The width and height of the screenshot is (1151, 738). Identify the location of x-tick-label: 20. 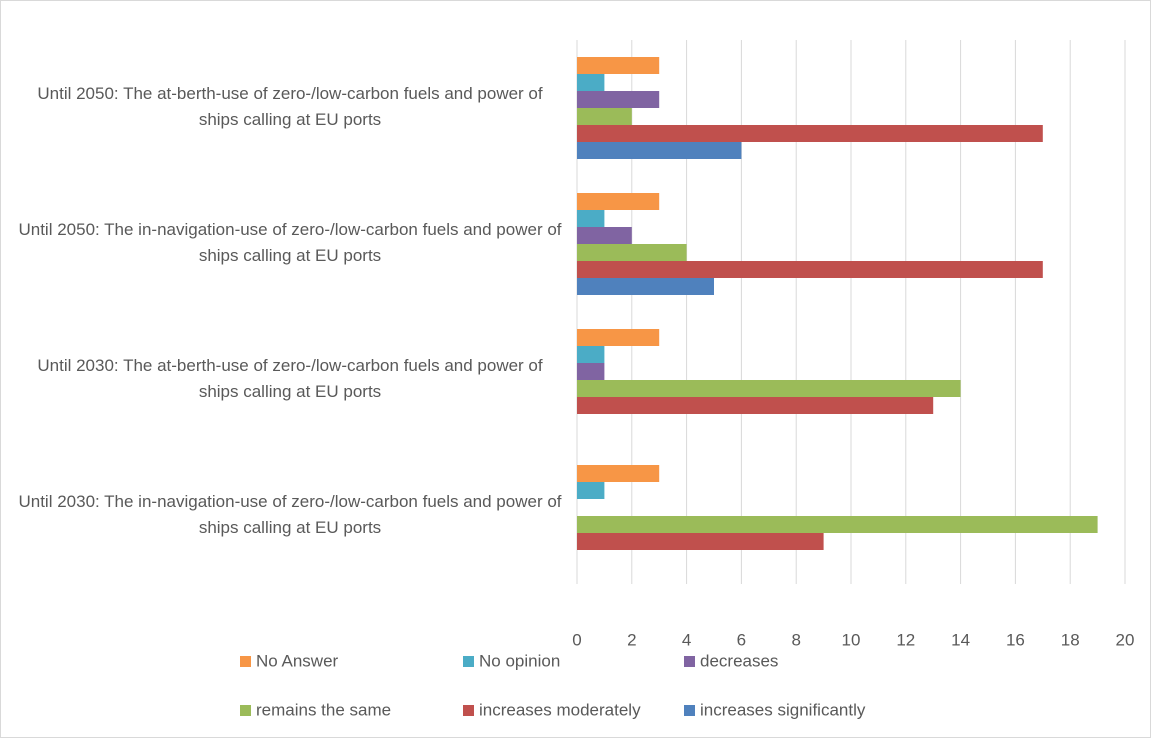
(1125, 639).